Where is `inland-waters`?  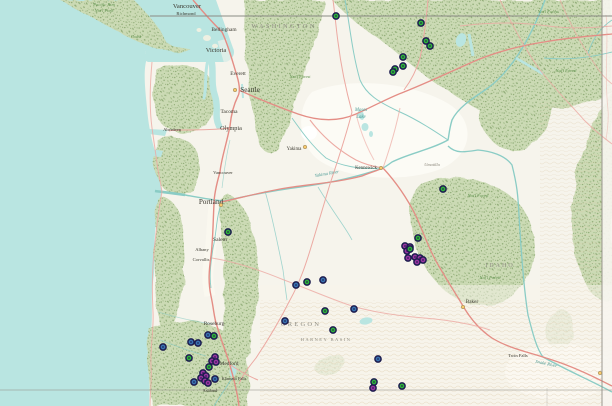
inland-waters is located at coordinates (196, 104).